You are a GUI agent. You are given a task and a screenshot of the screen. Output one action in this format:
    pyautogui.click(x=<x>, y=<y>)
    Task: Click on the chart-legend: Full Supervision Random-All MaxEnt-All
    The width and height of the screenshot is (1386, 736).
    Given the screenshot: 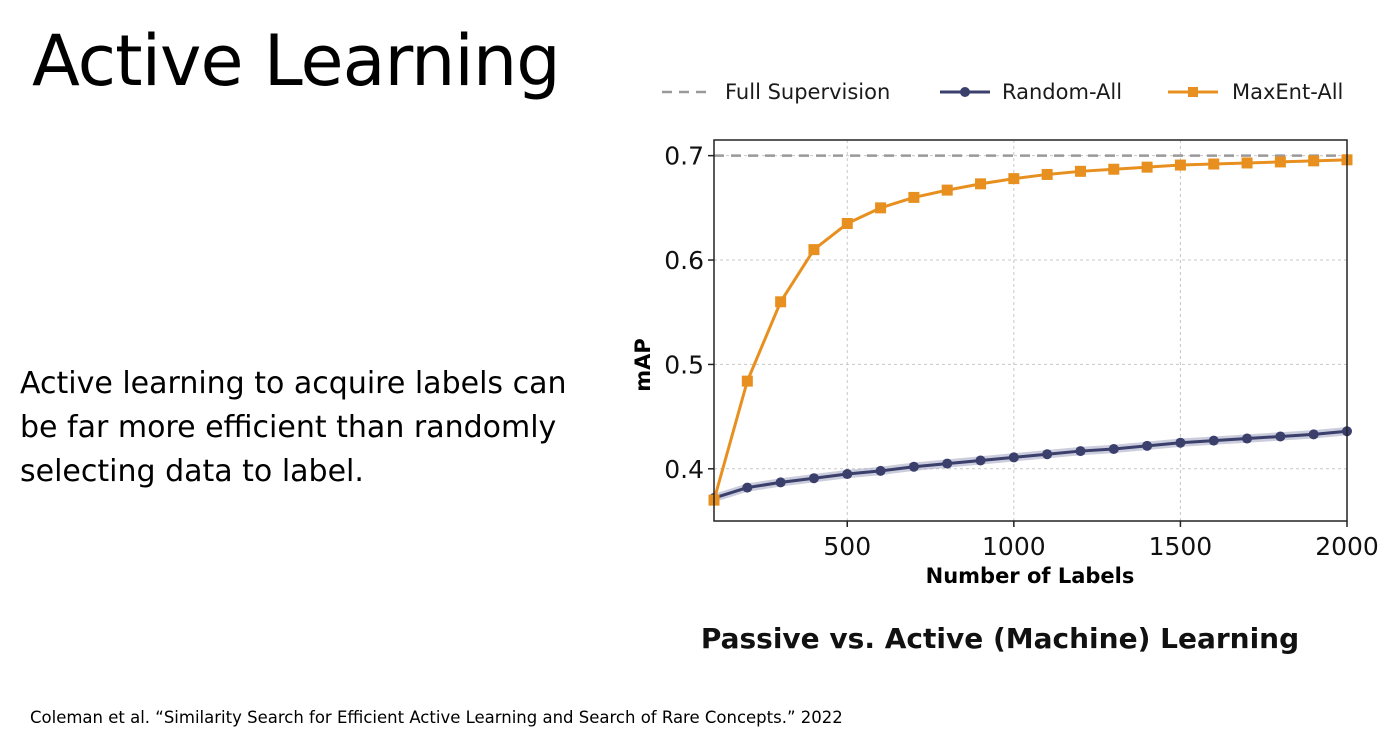 What is the action you would take?
    pyautogui.click(x=1002, y=92)
    